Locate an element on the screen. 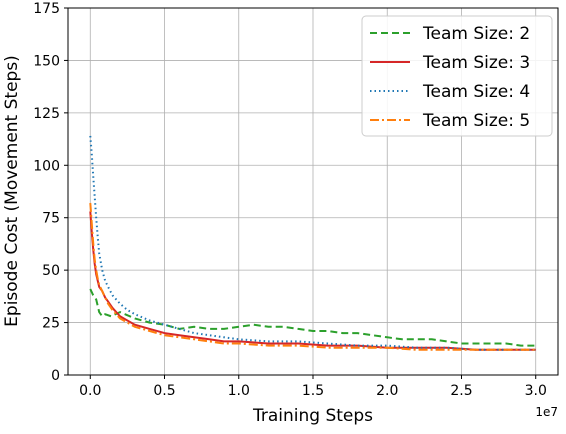 The width and height of the screenshot is (566, 434). x-axis-offset-label: 1e7 is located at coordinates (546, 412).